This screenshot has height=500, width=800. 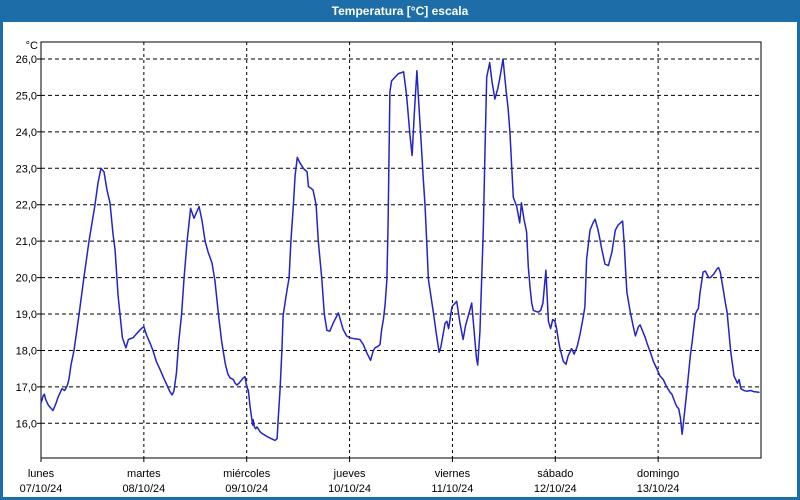 I want to click on x-day-date-label: 13/10/24, so click(x=658, y=489).